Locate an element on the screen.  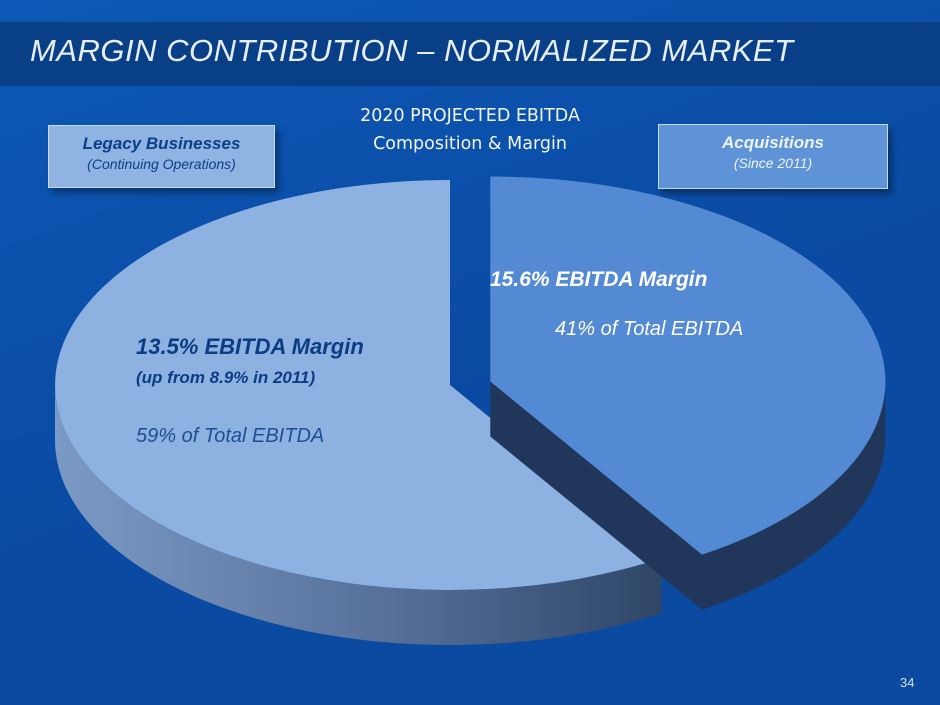
acquisitions-box: Acquisitions (Since 2011) is located at coordinates (773, 156).